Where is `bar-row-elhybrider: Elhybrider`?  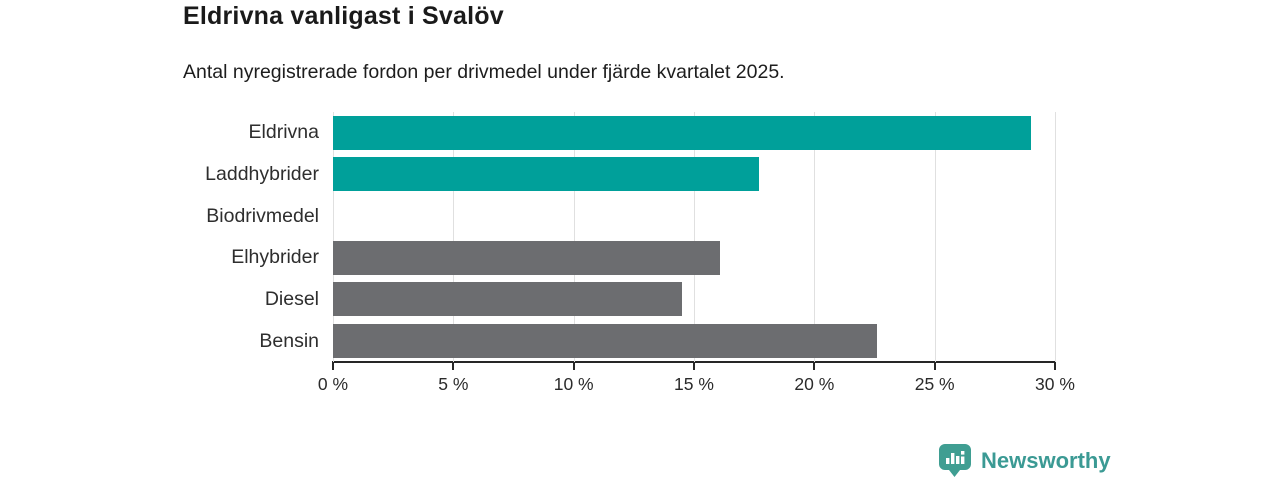
bar-row-elhybrider: Elhybrider is located at coordinates (643, 258).